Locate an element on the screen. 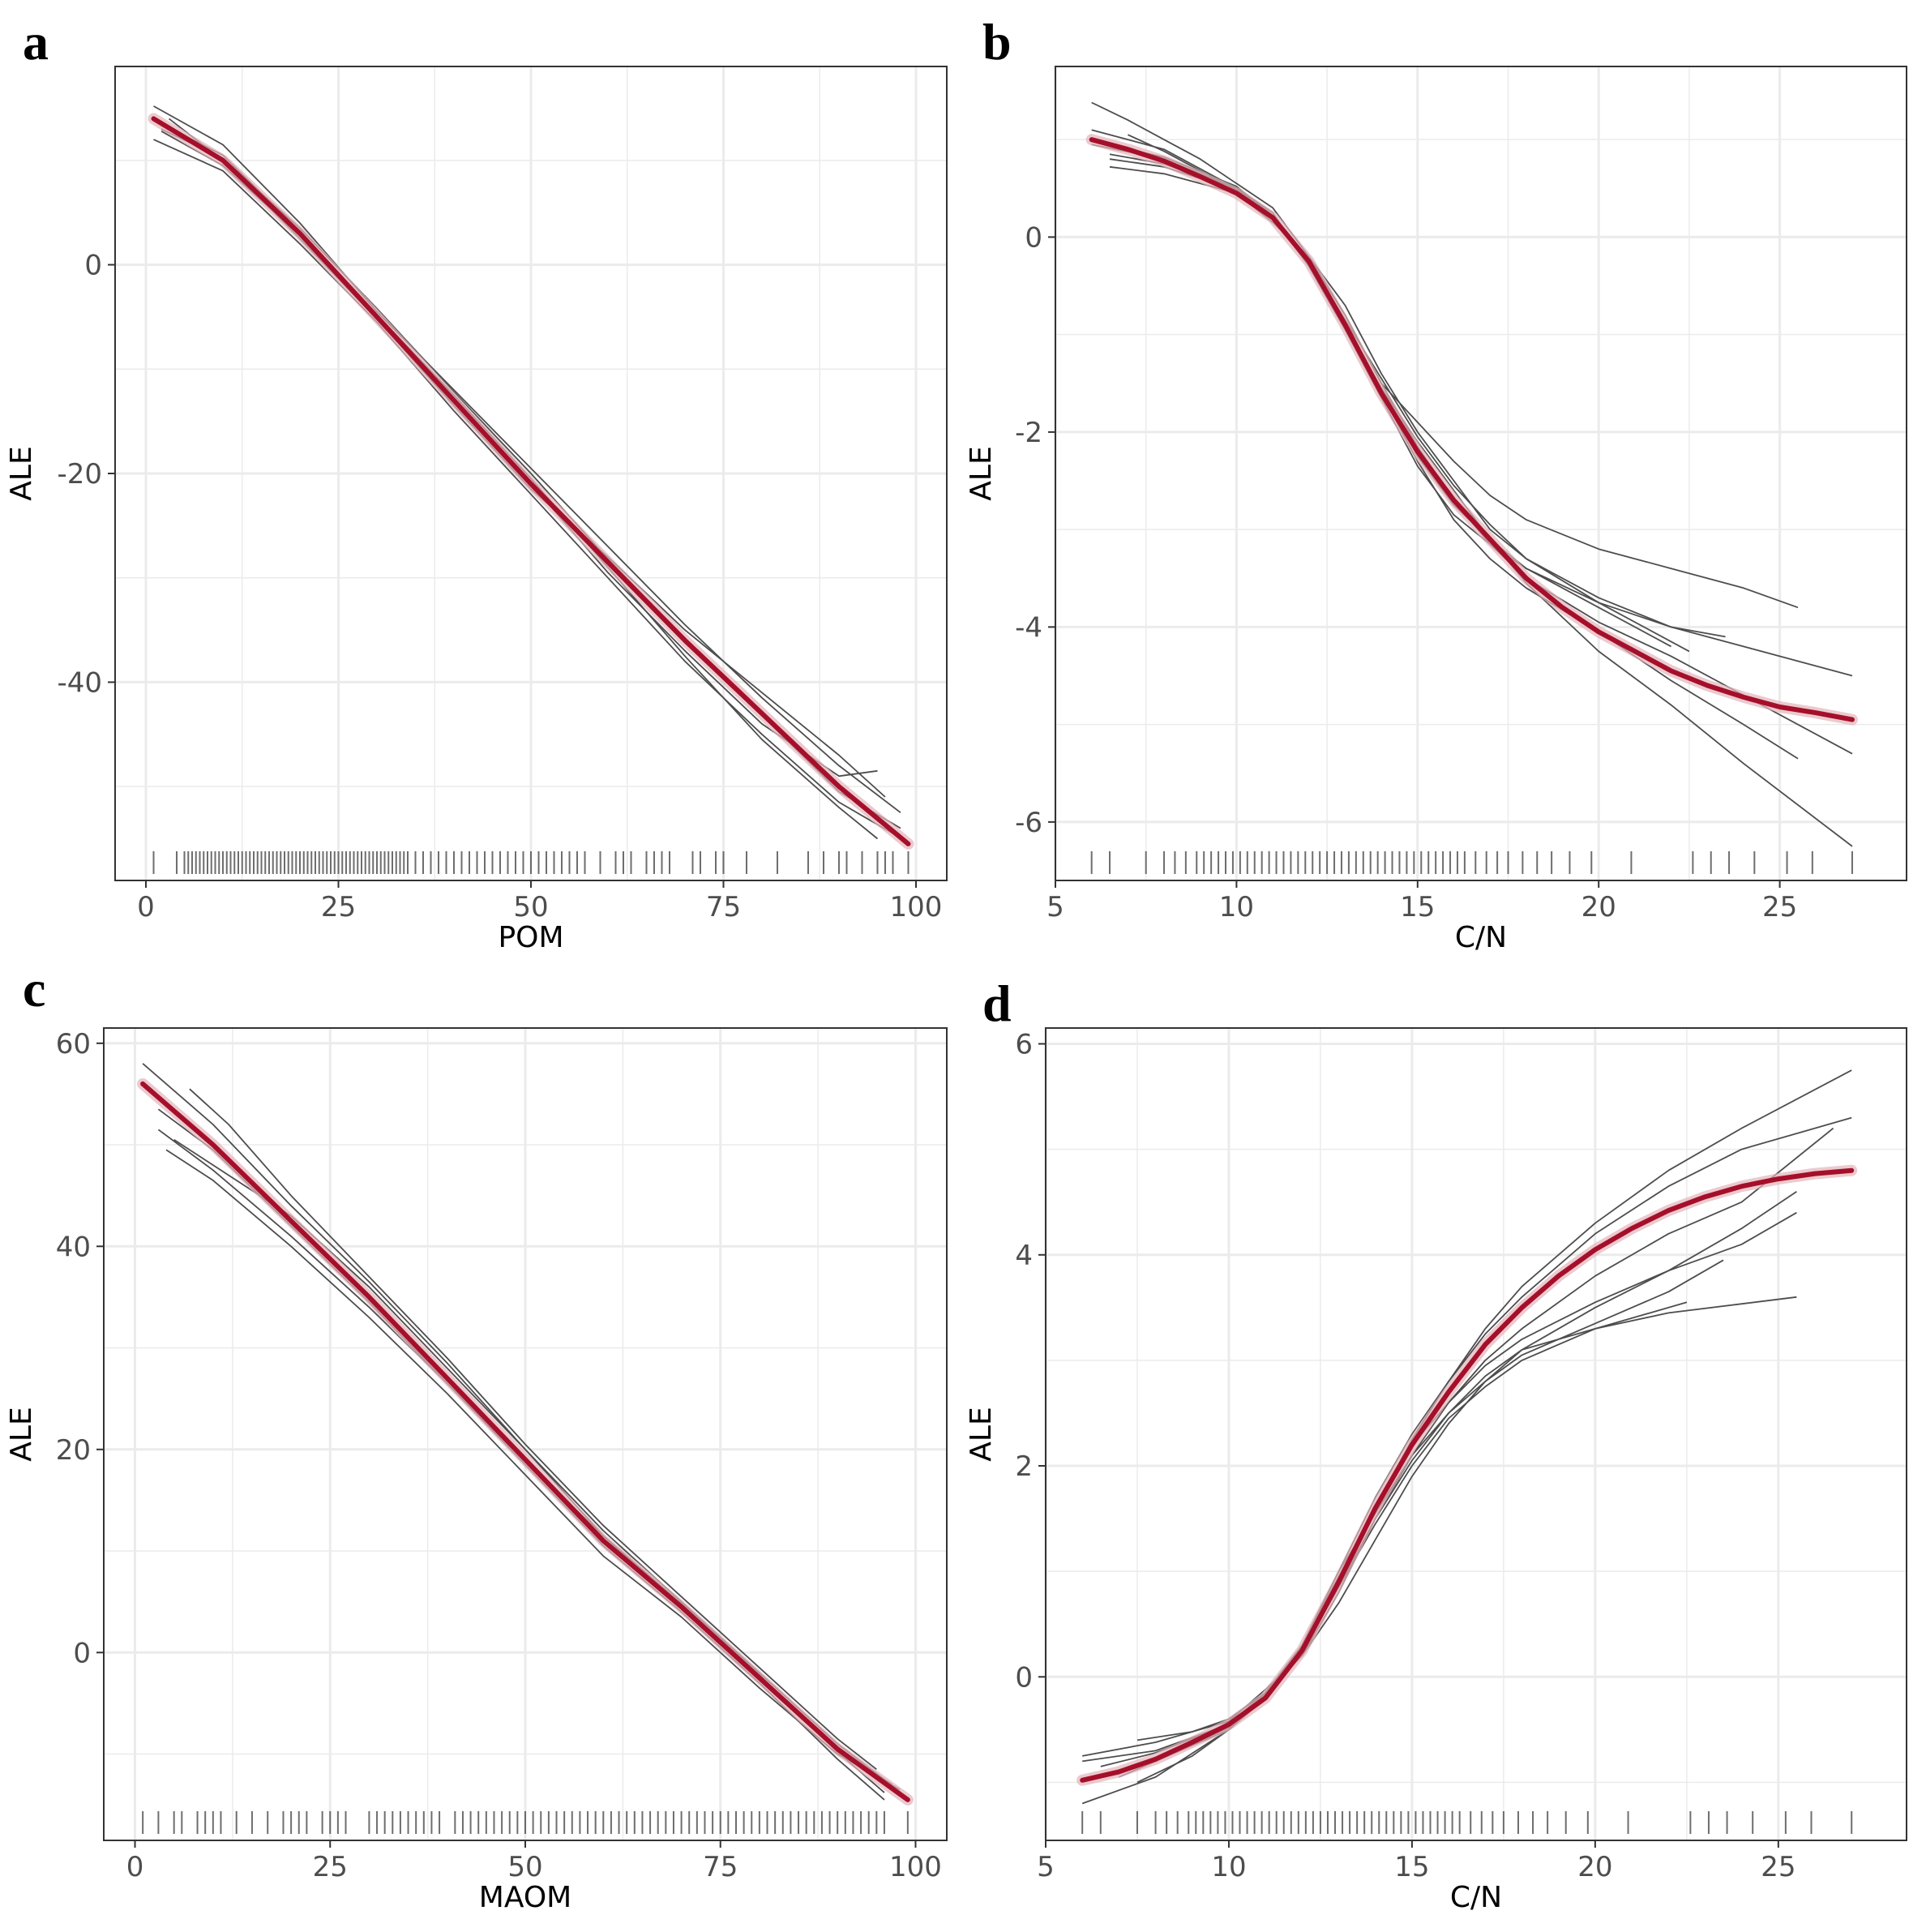 The height and width of the screenshot is (1932, 1926). x-axis-title-d: C/N is located at coordinates (1476, 1897).